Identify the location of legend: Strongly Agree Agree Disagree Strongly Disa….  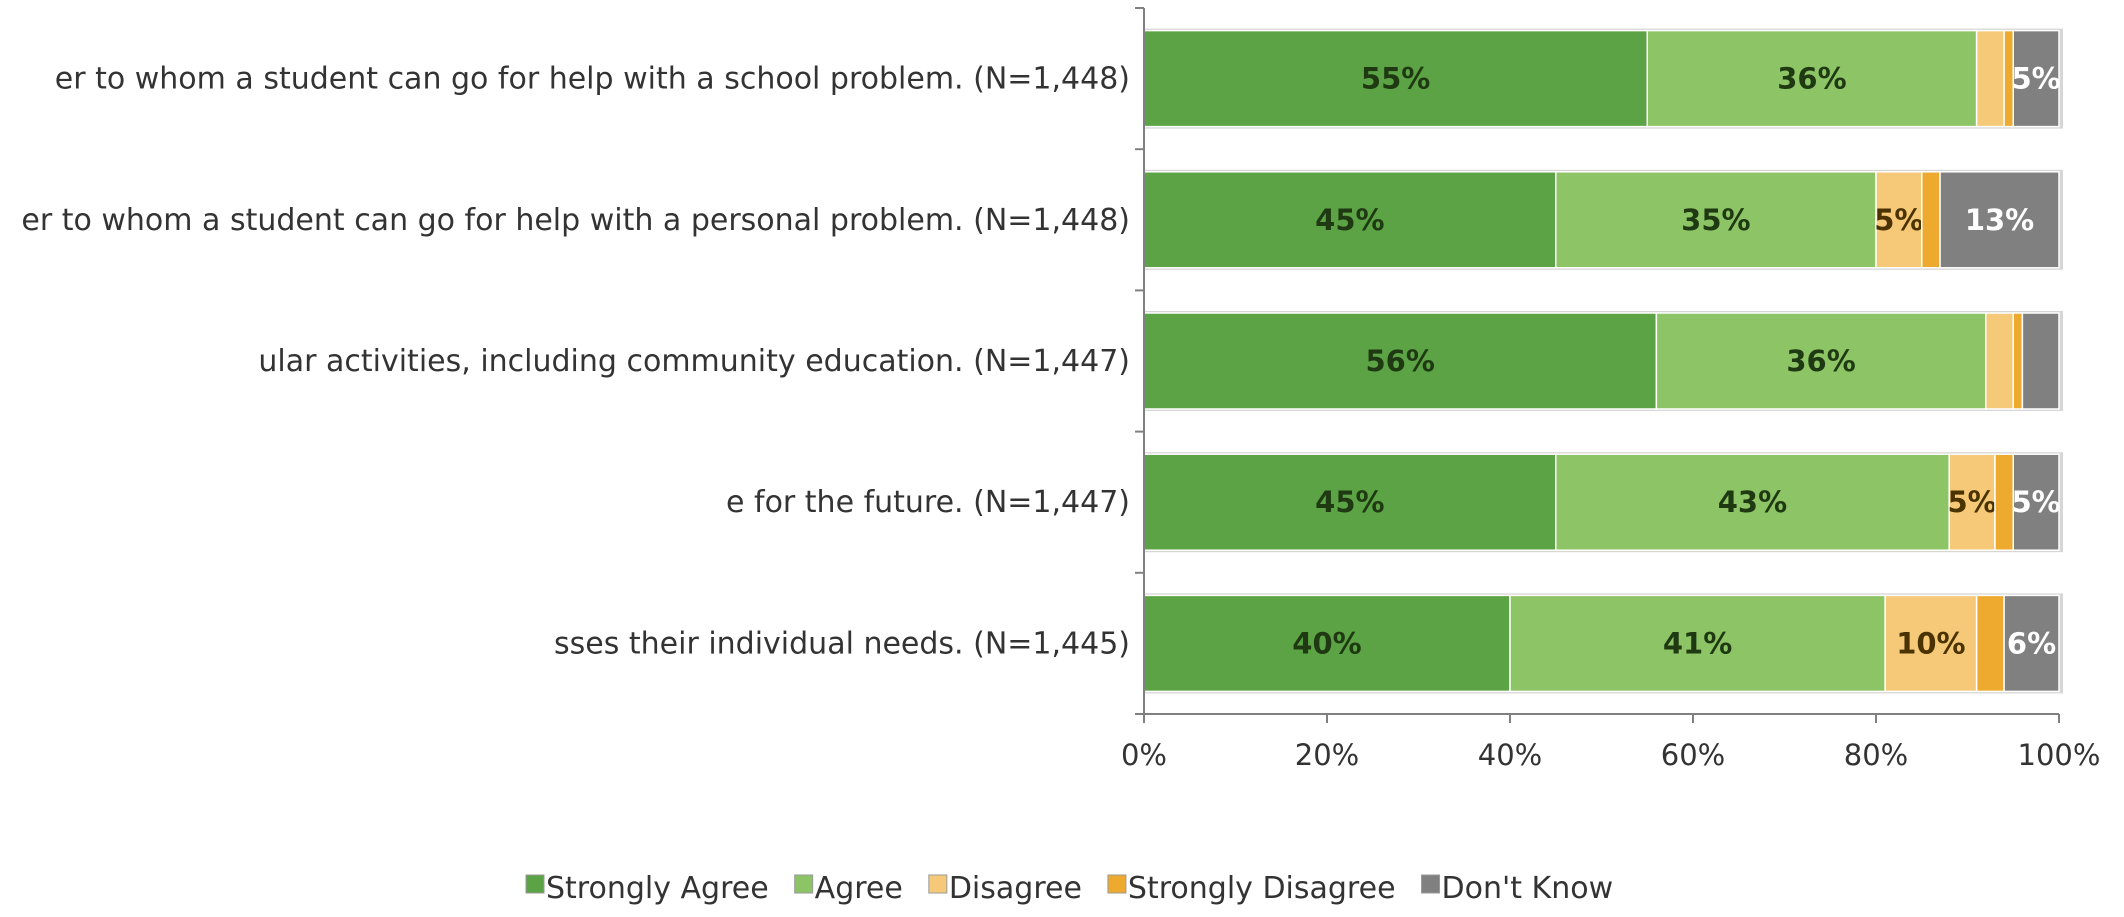
(1069, 888).